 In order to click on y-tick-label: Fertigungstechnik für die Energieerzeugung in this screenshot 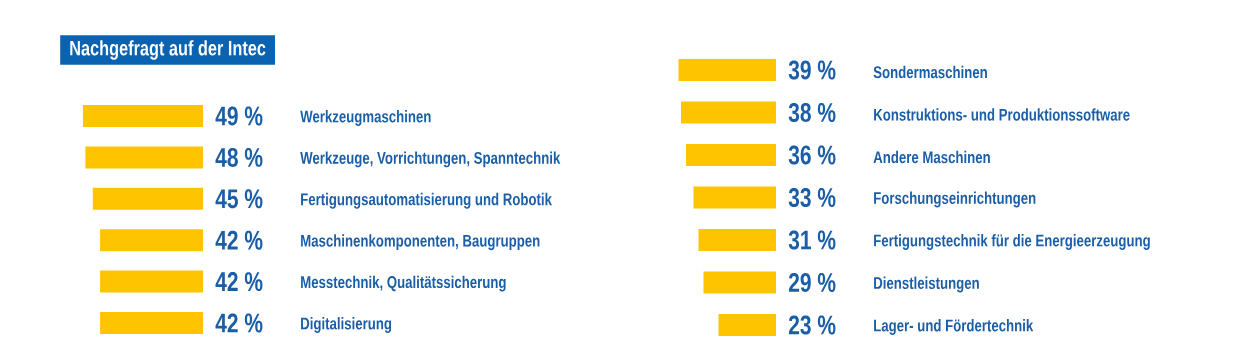, I will do `click(1012, 242)`.